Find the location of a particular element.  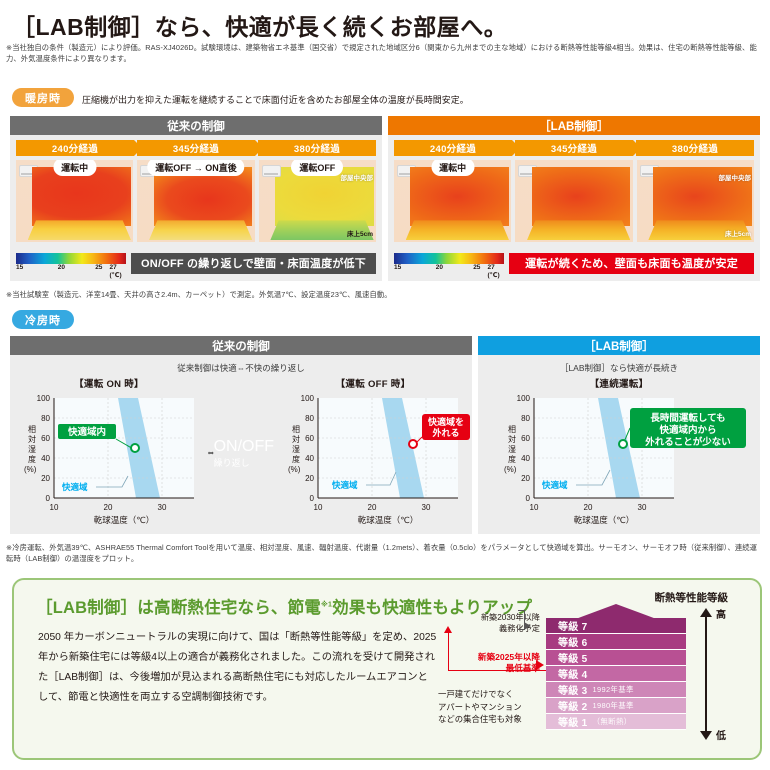

cooling-left-header: 従来の制御 is located at coordinates (241, 345).